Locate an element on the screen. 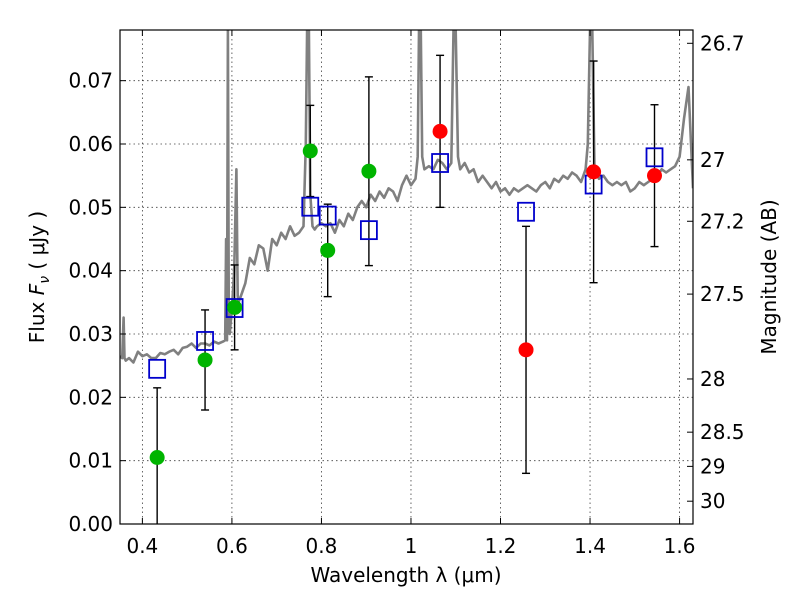 The height and width of the screenshot is (600, 800). y-tick-label: 0.07 is located at coordinates (90, 81).